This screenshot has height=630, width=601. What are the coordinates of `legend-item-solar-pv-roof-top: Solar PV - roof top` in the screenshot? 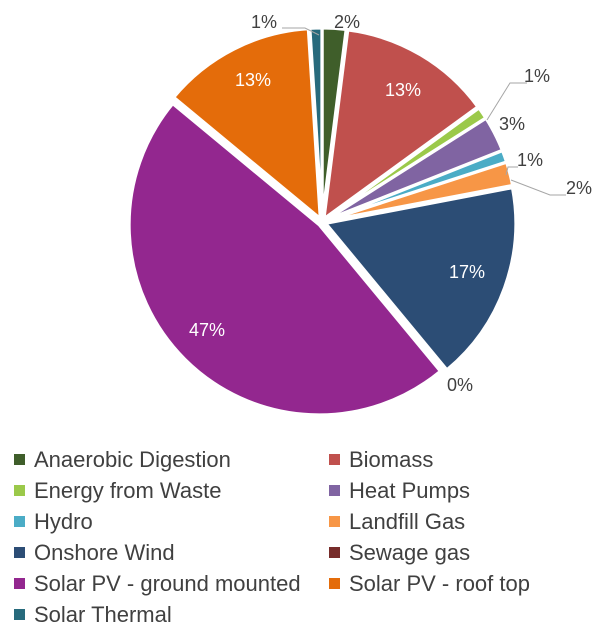 It's located at (461, 583).